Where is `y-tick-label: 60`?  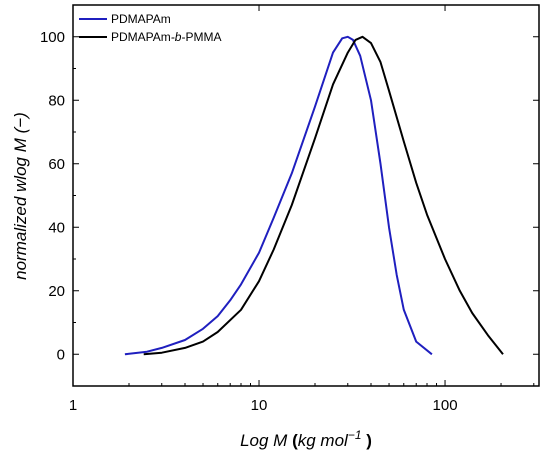 y-tick-label: 60 is located at coordinates (56, 164).